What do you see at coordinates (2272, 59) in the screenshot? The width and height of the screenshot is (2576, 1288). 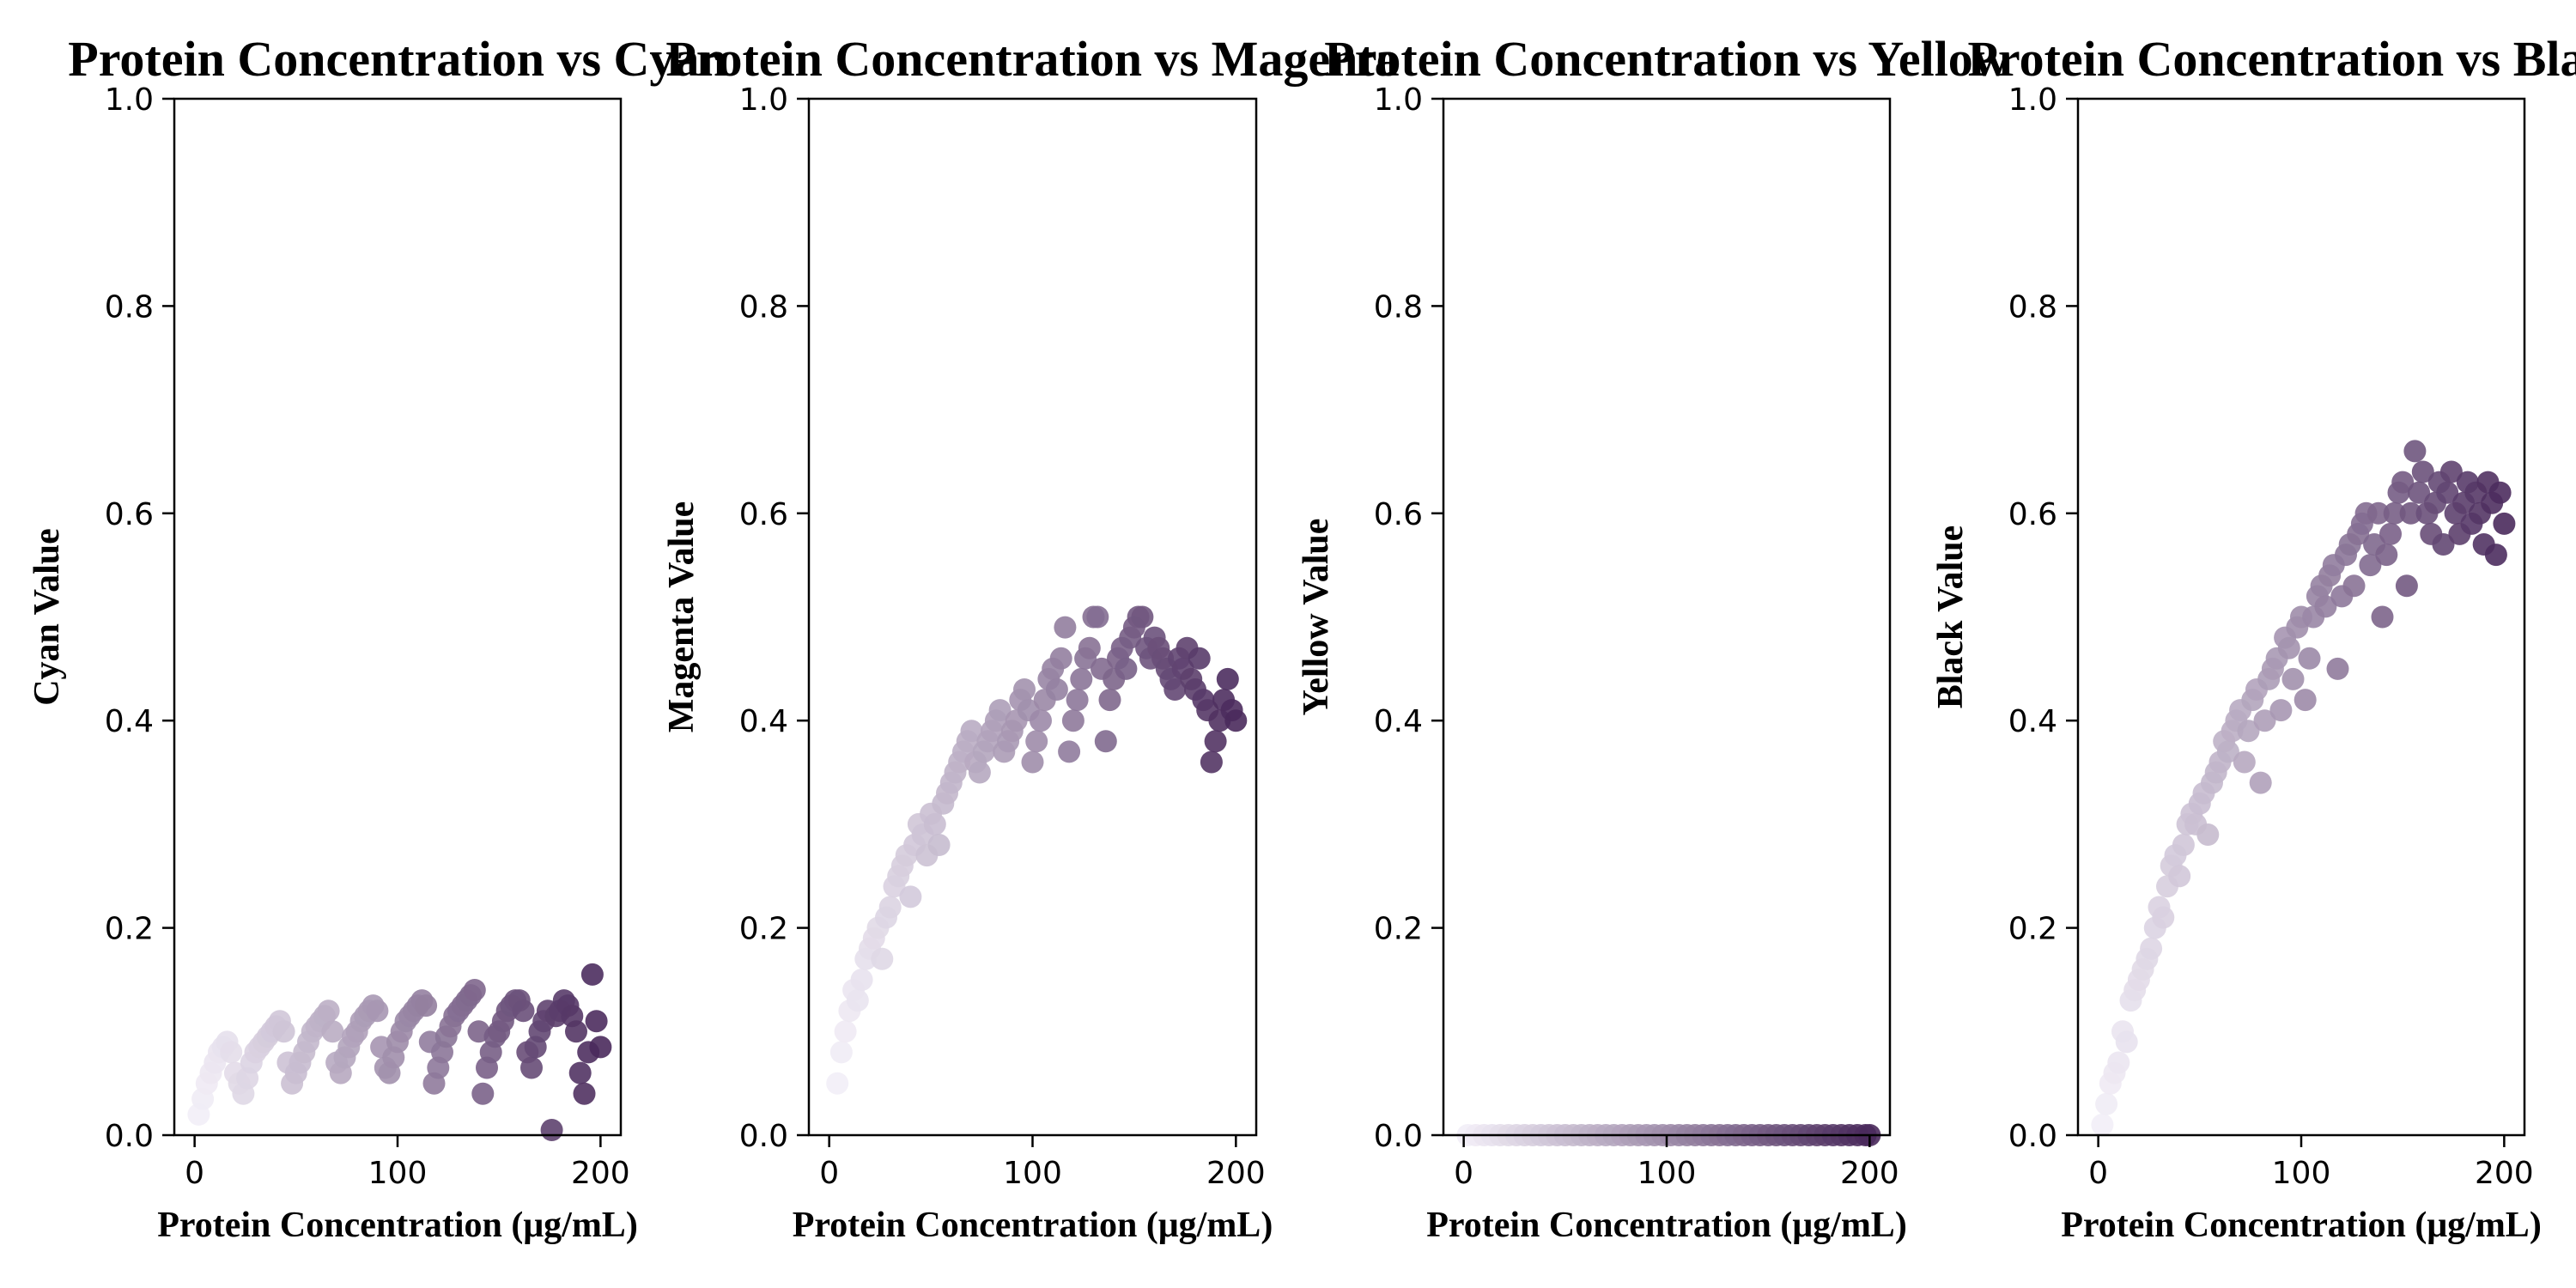 I see `chart-title: Protein Concentration vs Black` at bounding box center [2272, 59].